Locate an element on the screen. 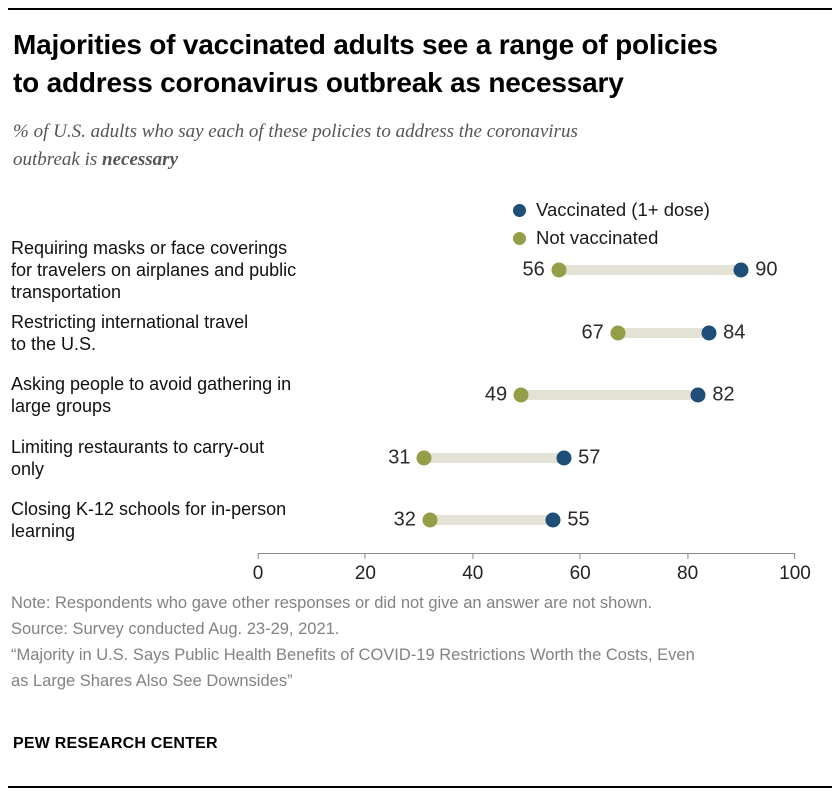  row-plot: 32 55 is located at coordinates (526, 520).